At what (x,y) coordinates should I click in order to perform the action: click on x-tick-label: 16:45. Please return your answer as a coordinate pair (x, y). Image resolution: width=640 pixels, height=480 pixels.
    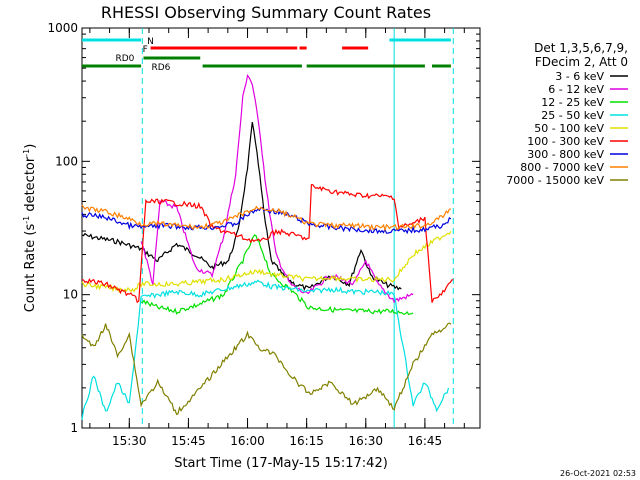
    Looking at the image, I should click on (425, 441).